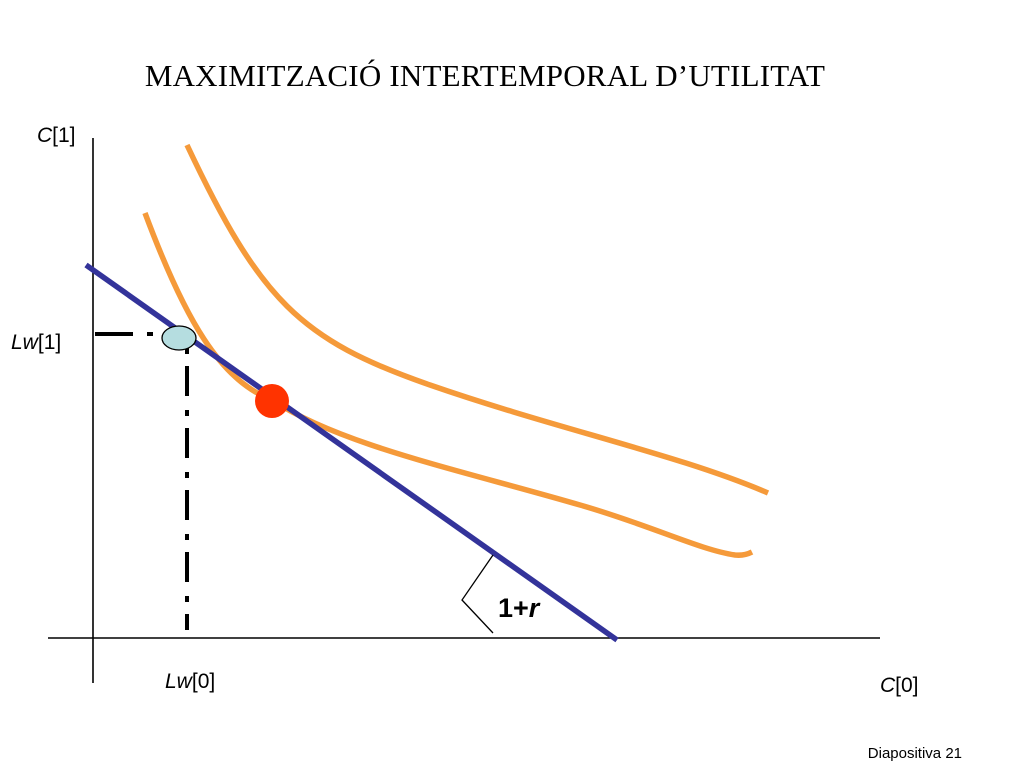  What do you see at coordinates (179, 338) in the screenshot?
I see `endowment-point` at bounding box center [179, 338].